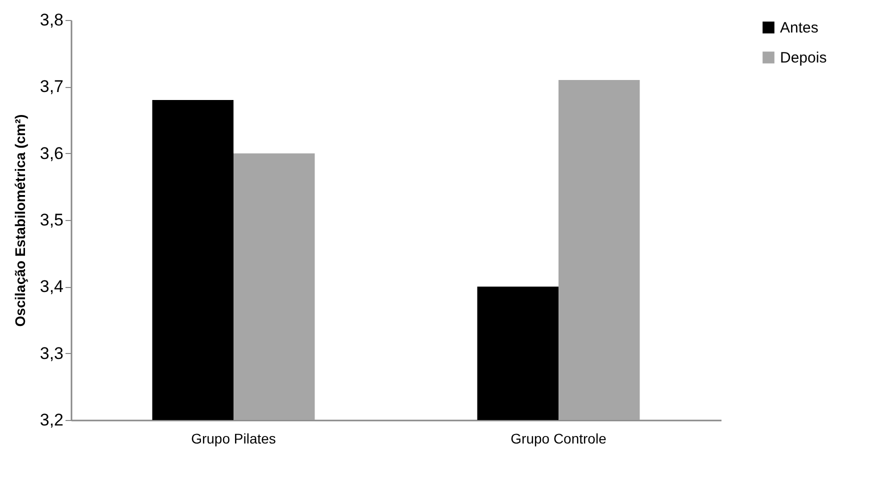  Describe the element at coordinates (52, 20) in the screenshot. I see `y-tick-label: 3,8` at that location.